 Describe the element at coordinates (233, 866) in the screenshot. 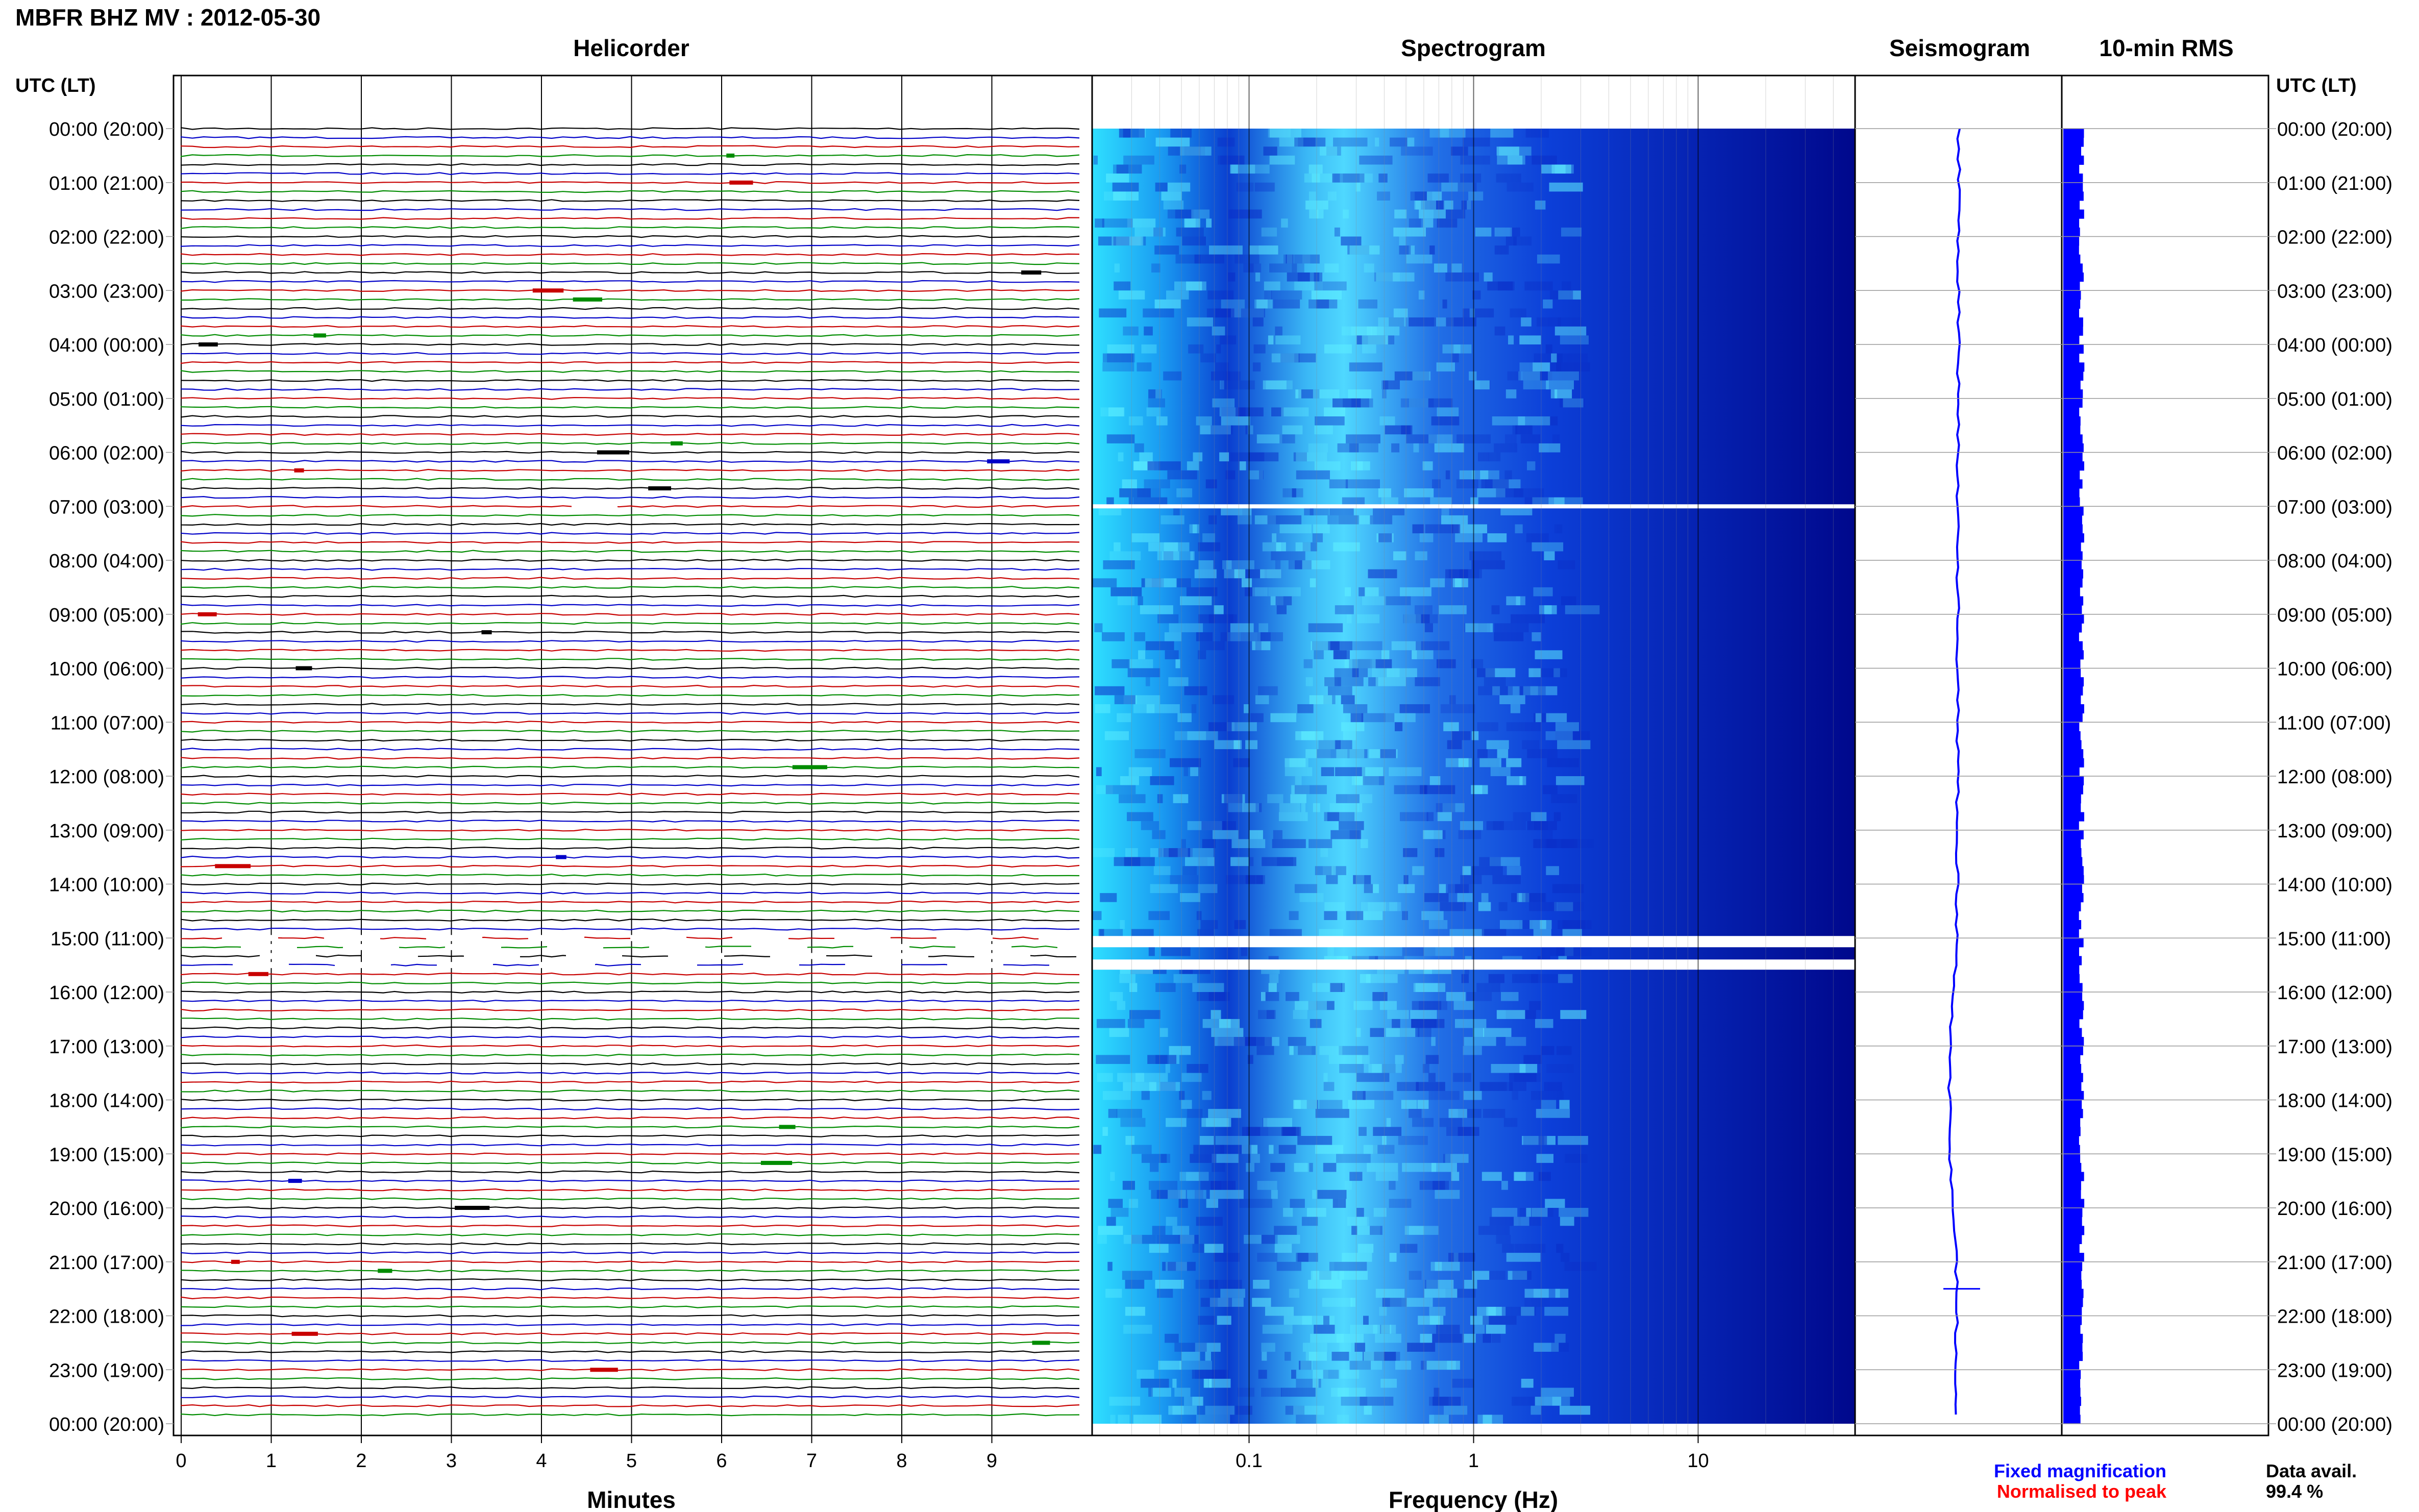

I see `helicorder-event` at that location.